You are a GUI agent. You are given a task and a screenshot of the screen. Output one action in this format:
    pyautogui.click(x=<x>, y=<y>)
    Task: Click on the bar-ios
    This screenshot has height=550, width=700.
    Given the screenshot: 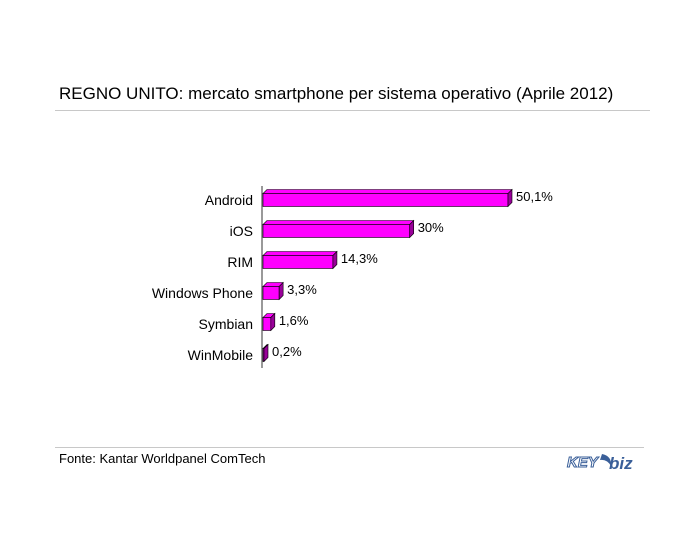 What is the action you would take?
    pyautogui.click(x=336, y=231)
    